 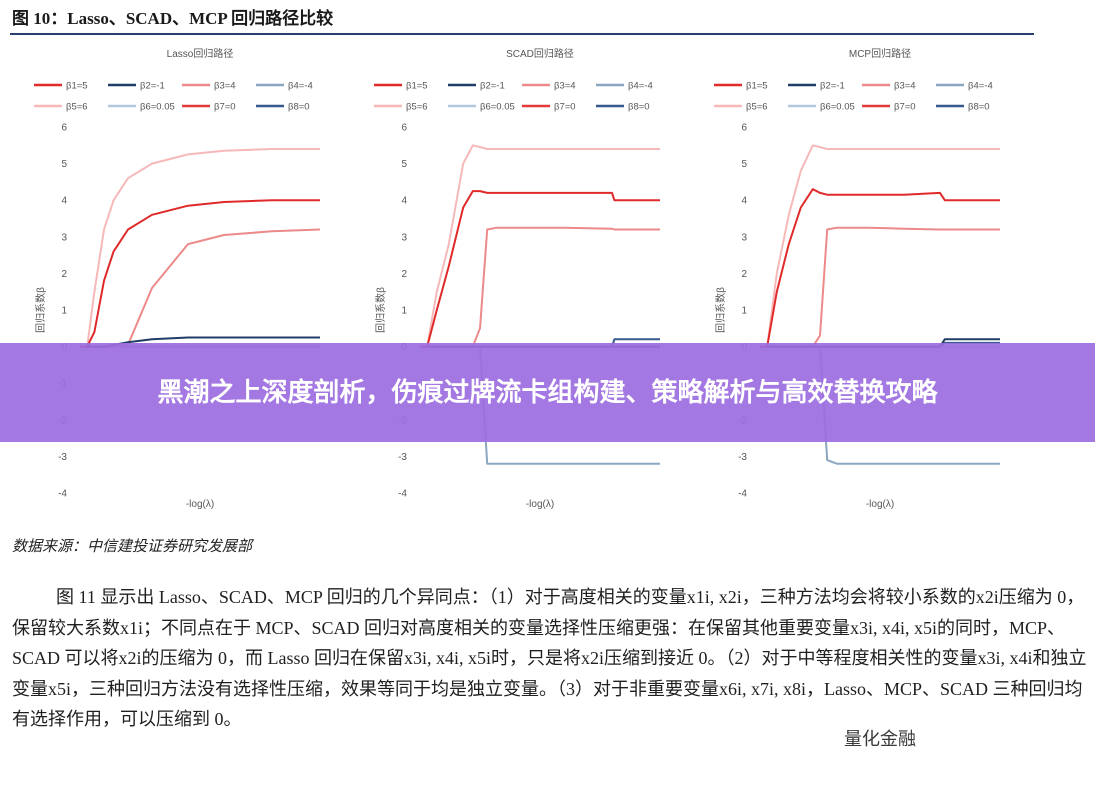 I want to click on overlay-banner: 黑潮之上深度剖析，伤痕过牌流卡组构建、策略解析与高效替换攻略, so click(x=547, y=392).